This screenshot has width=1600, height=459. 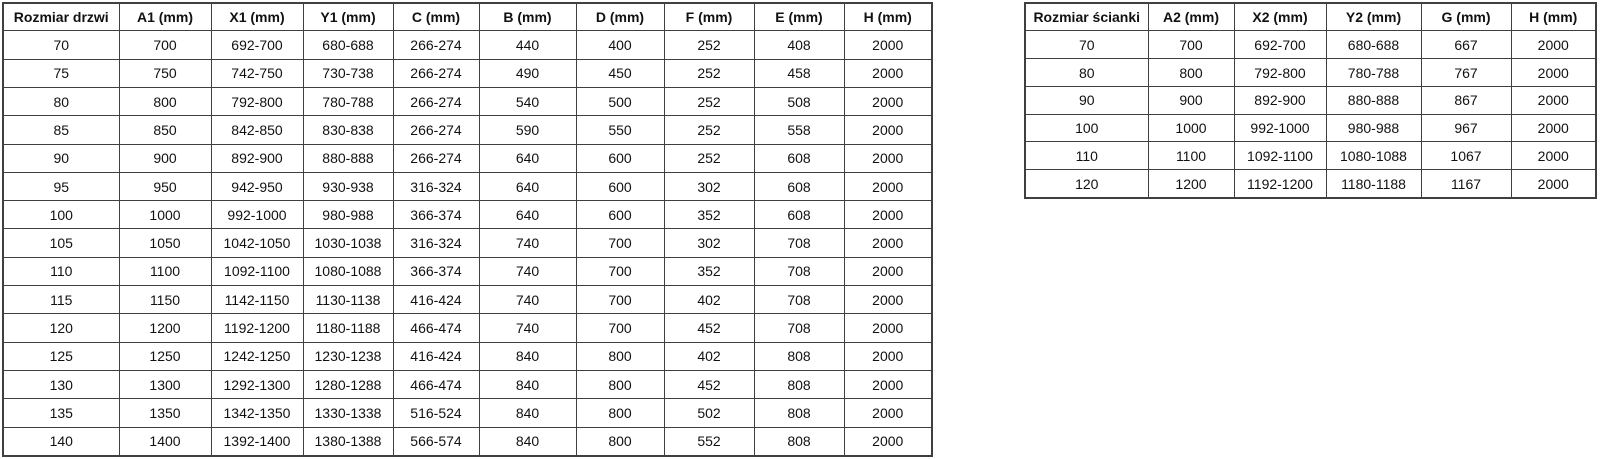 I want to click on table-cell: 1067, so click(x=1466, y=156).